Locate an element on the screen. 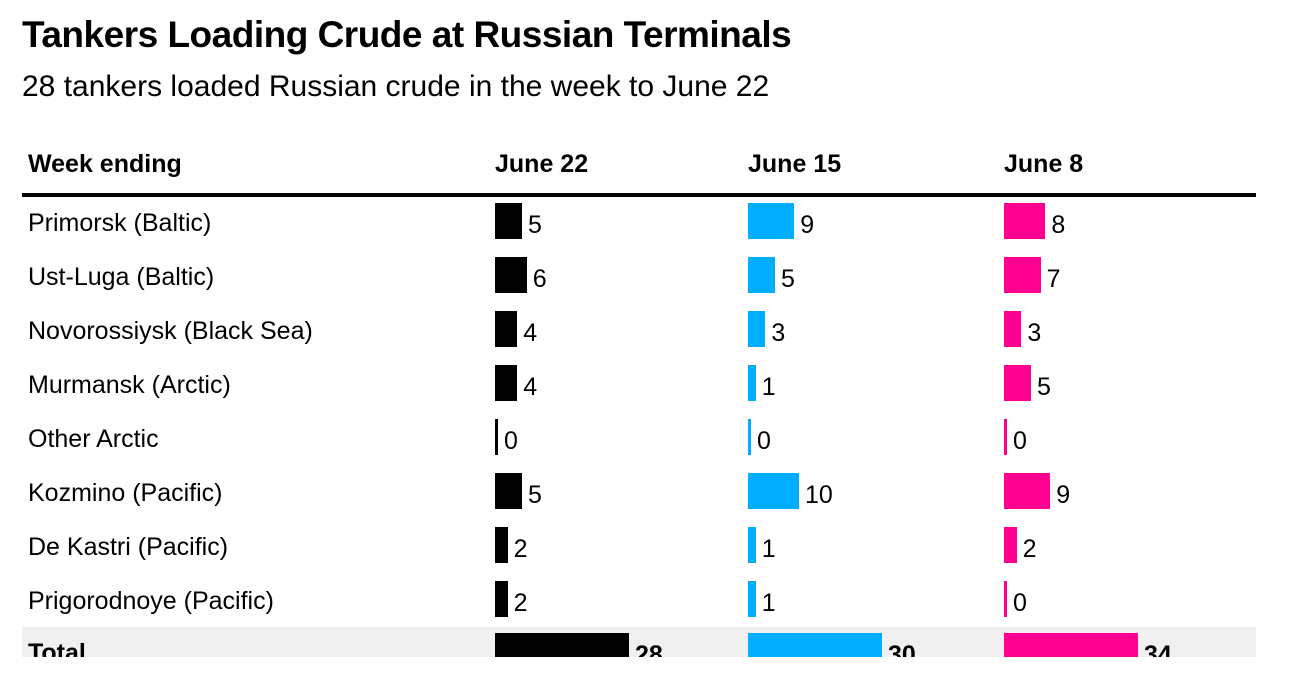 The image size is (1311, 688). column-header-june-8: June 8 is located at coordinates (1044, 164).